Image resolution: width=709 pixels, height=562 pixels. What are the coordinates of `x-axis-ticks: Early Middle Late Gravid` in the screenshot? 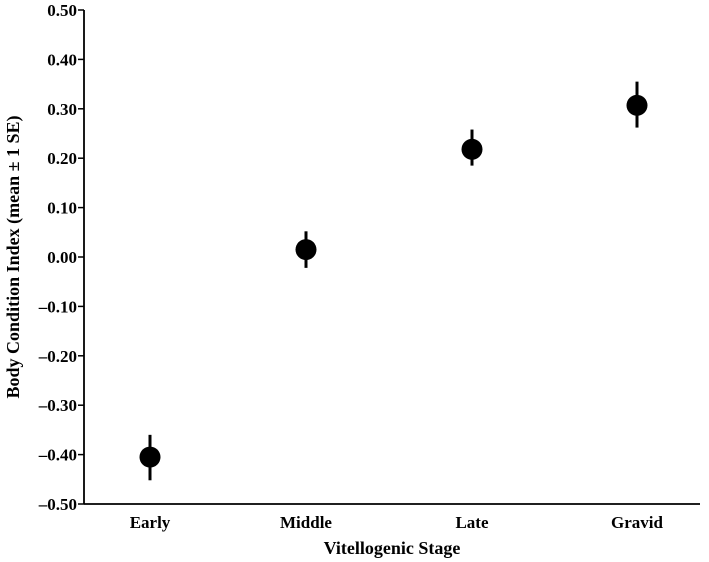 It's located at (397, 522).